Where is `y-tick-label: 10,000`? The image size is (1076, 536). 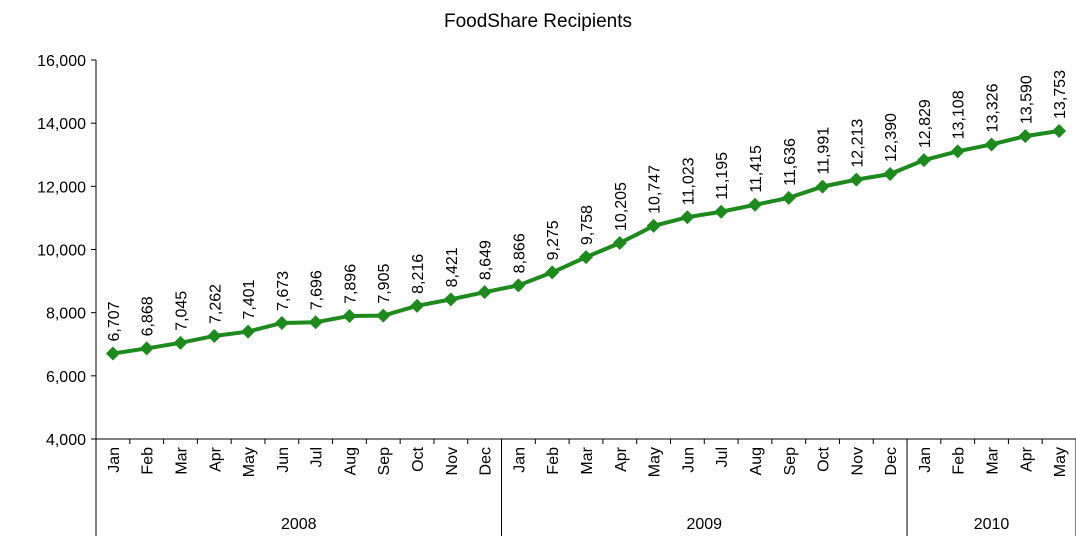
y-tick-label: 10,000 is located at coordinates (61, 251).